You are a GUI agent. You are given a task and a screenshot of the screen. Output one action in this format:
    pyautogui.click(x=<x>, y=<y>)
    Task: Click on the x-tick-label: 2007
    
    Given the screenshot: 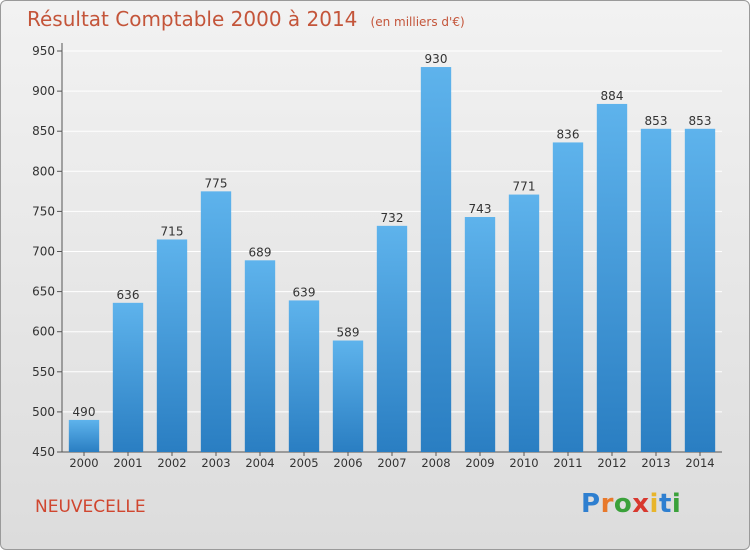 What is the action you would take?
    pyautogui.click(x=391, y=463)
    